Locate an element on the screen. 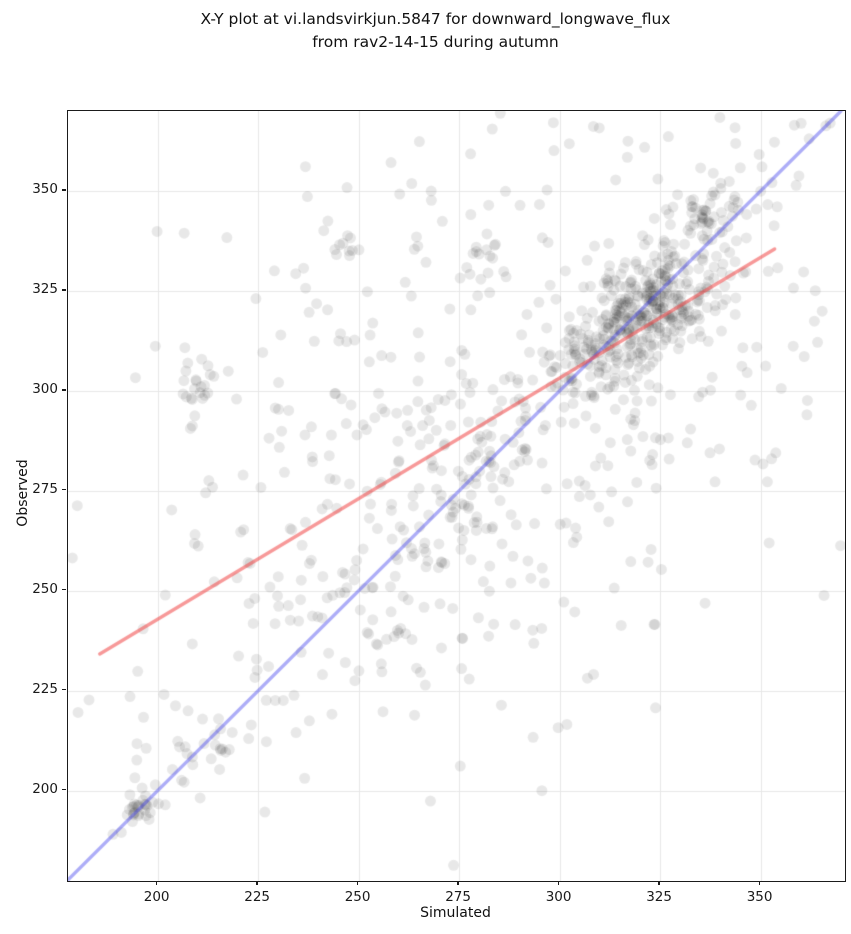 The height and width of the screenshot is (934, 851). x-tick-label-225: 225 is located at coordinates (257, 897).